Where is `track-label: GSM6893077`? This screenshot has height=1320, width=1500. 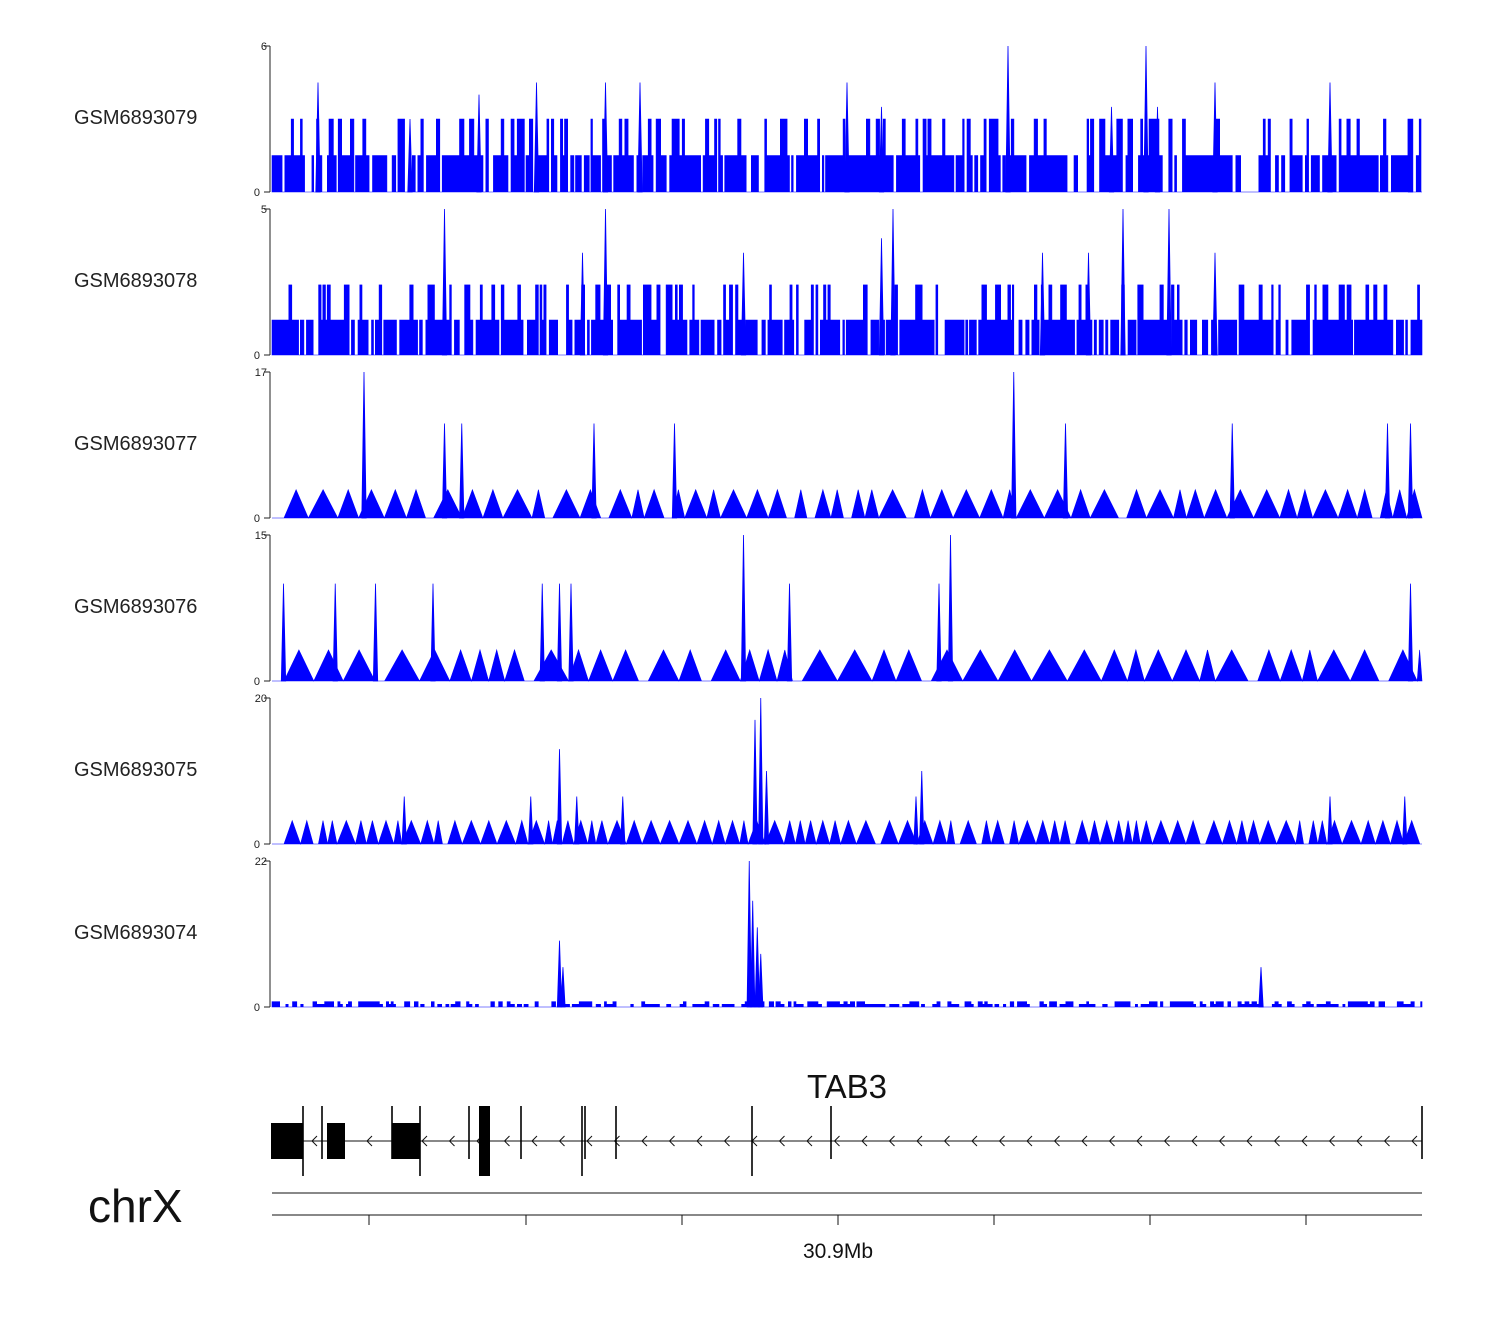
track-label: GSM6893077 is located at coordinates (135, 444).